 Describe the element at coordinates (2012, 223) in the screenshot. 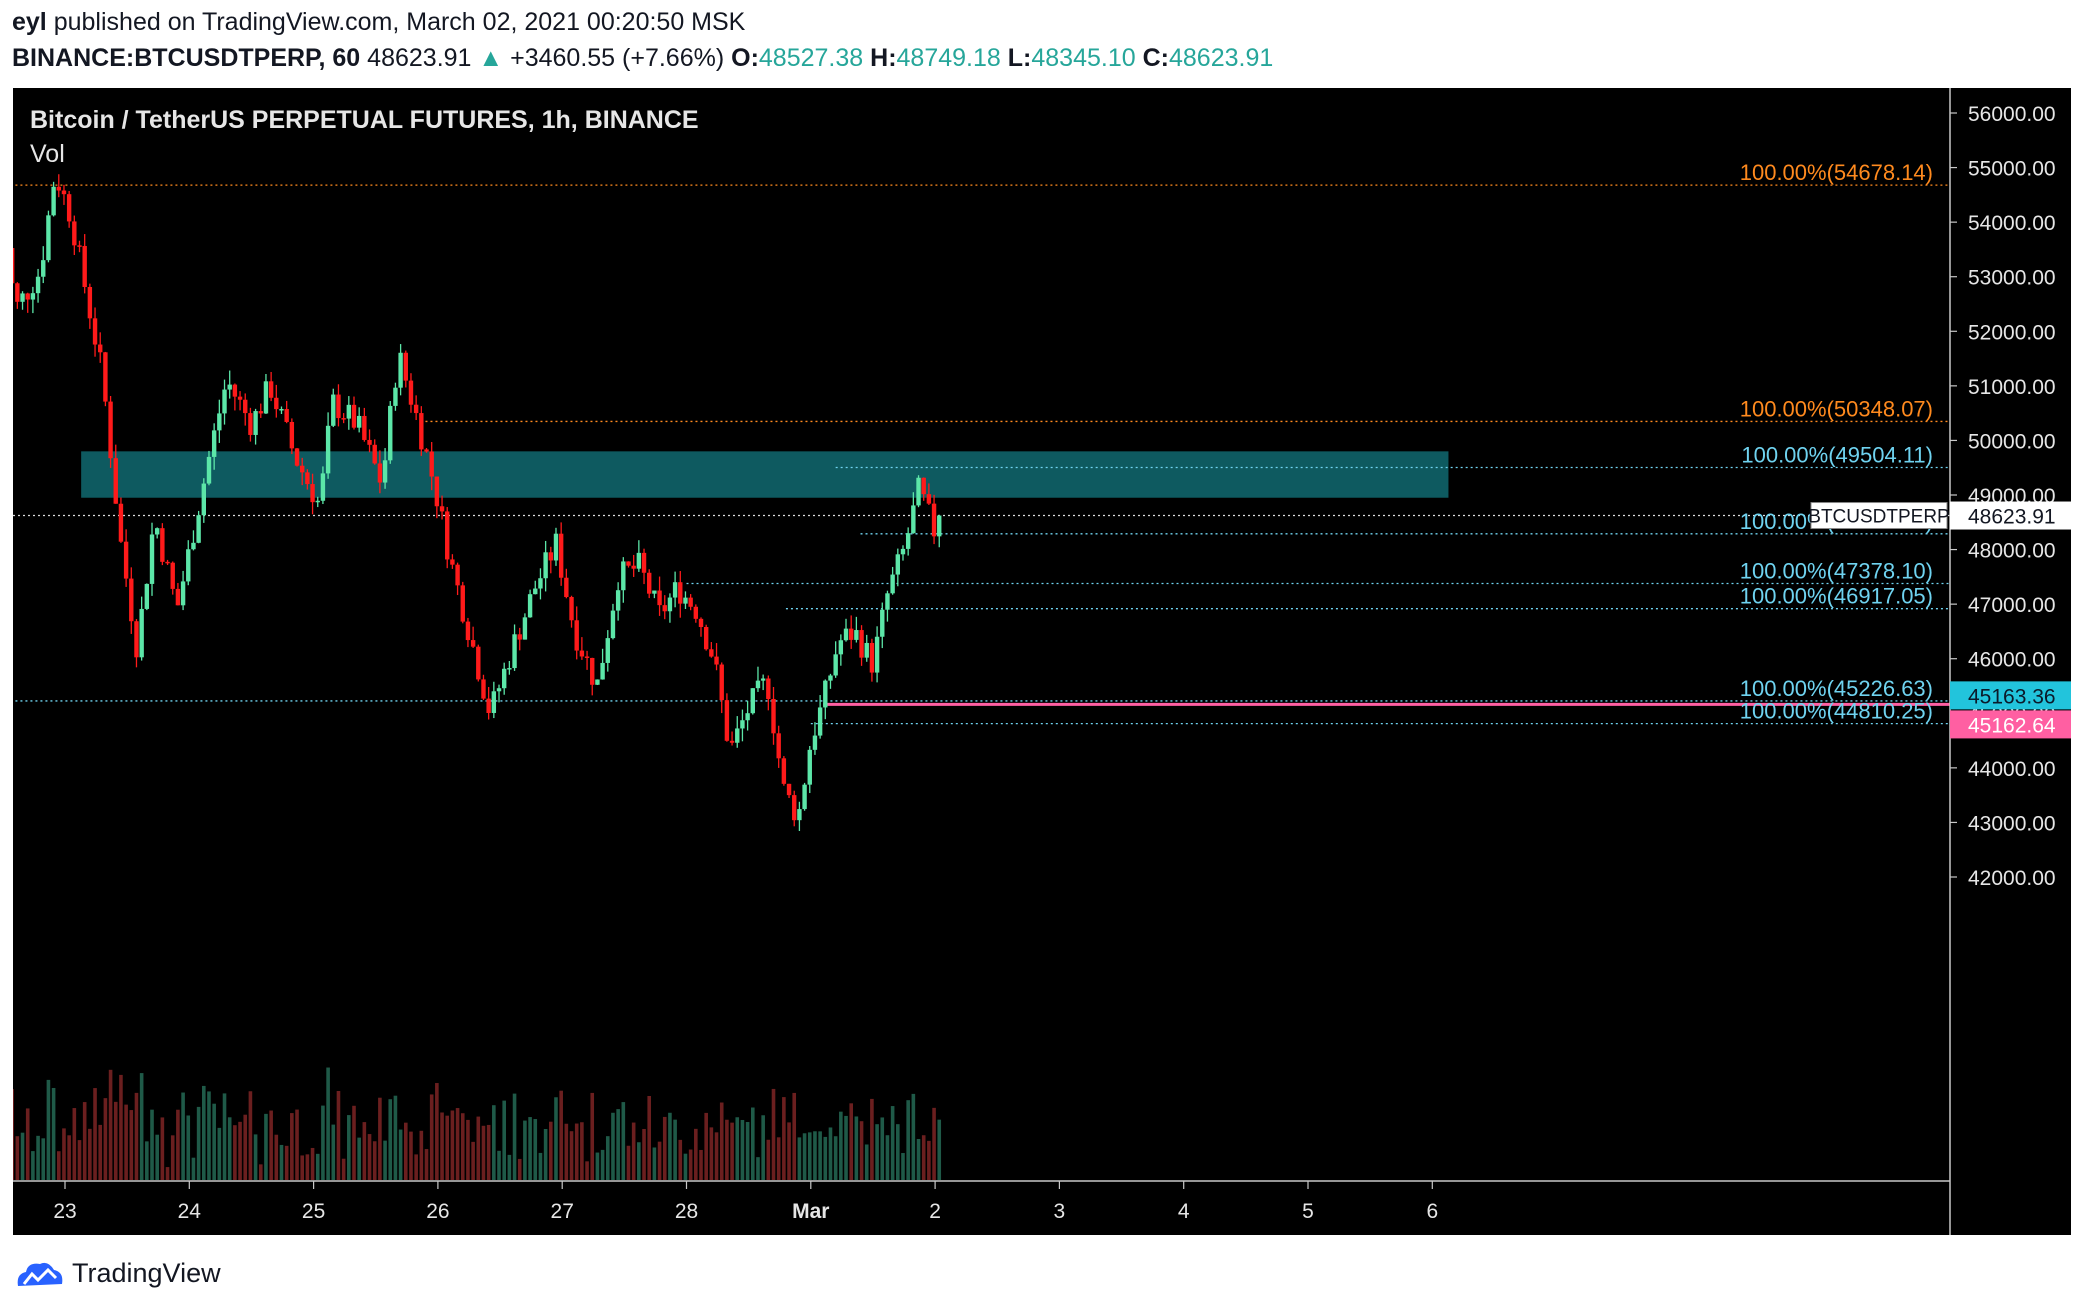

I see `price-tick-label: 54000.00` at that location.